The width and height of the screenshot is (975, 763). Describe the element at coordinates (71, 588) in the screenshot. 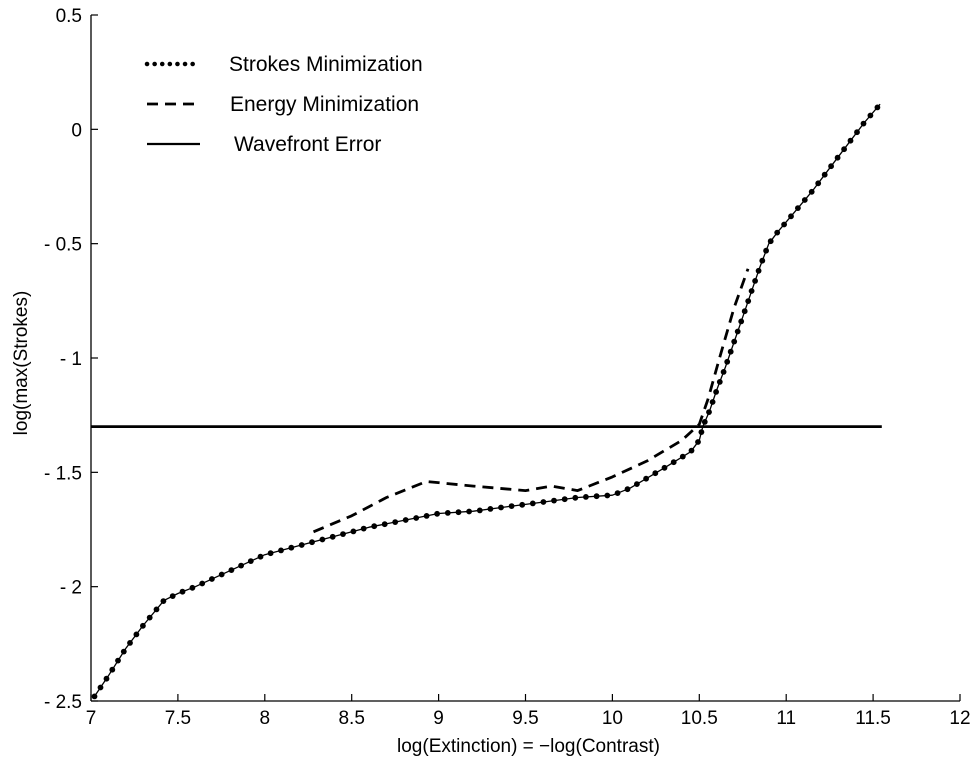

I see `y-tick-label: - 2` at that location.